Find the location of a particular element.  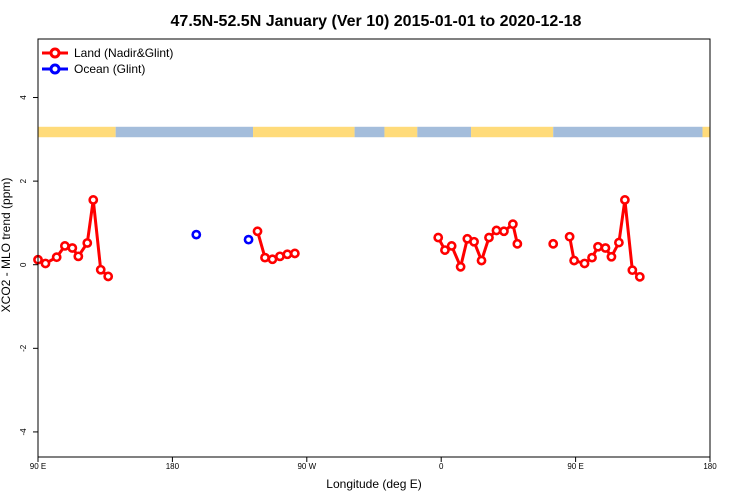

y-tick-label: -4 is located at coordinates (23, 432).